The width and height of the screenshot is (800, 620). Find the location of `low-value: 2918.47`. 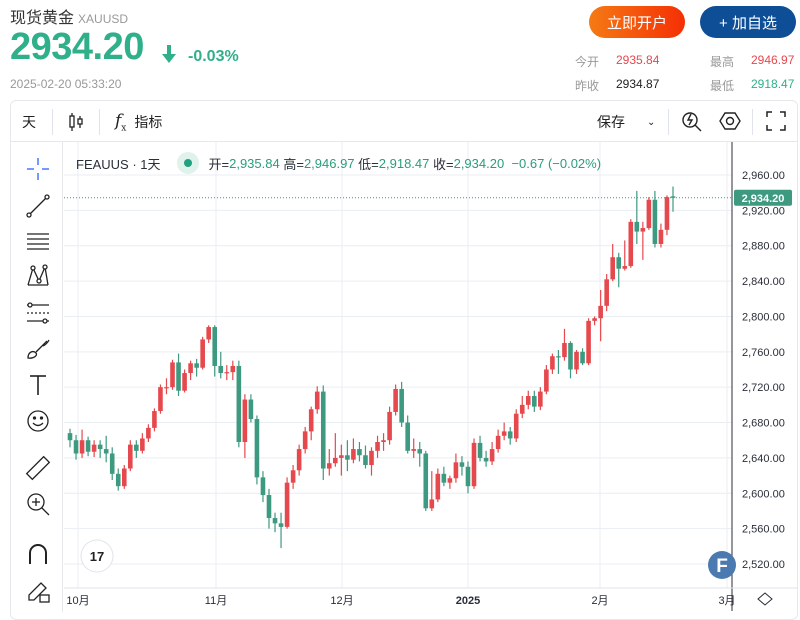

low-value: 2918.47 is located at coordinates (773, 84).